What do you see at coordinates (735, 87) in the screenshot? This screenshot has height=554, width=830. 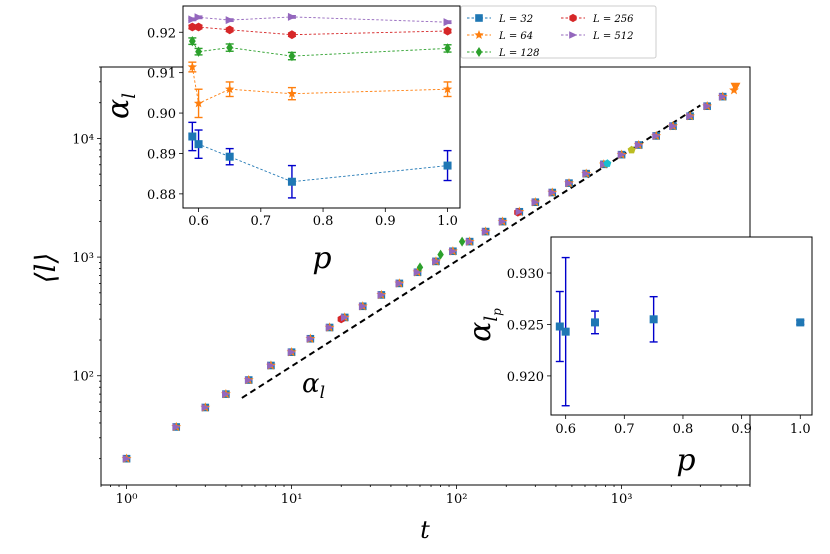 I see `main-end-marker` at bounding box center [735, 87].